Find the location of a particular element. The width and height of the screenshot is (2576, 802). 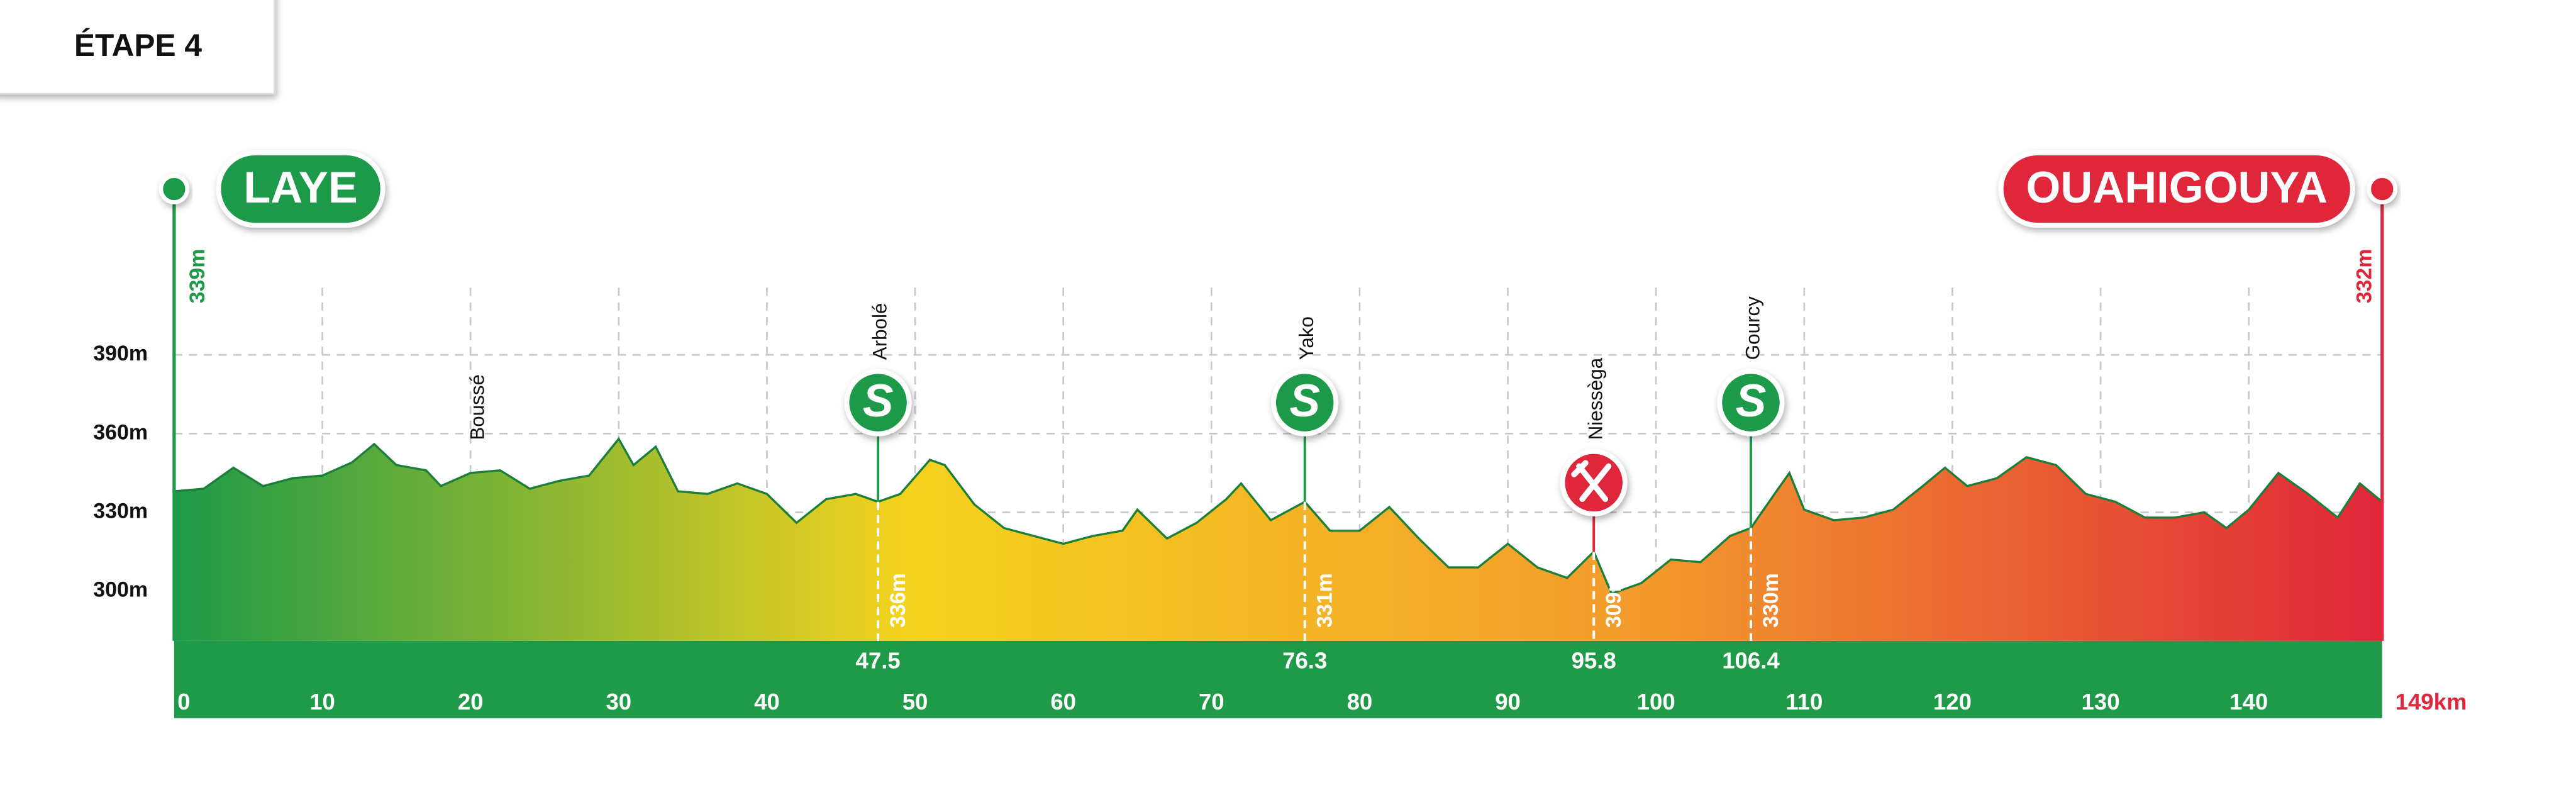

town-name: Arbolé is located at coordinates (880, 331).